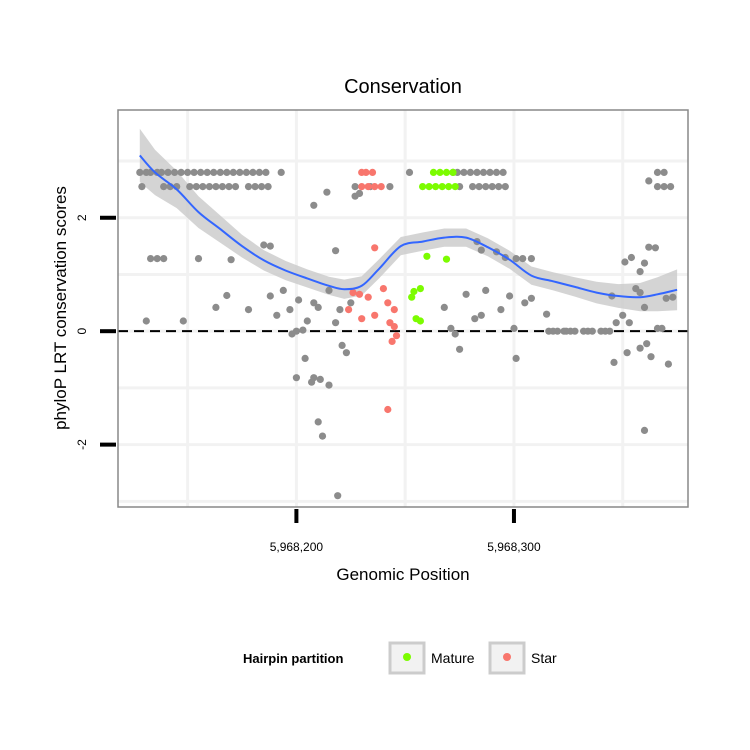 Image resolution: width=750 pixels, height=750 pixels. I want to click on y-tick-label: 2, so click(82, 217).